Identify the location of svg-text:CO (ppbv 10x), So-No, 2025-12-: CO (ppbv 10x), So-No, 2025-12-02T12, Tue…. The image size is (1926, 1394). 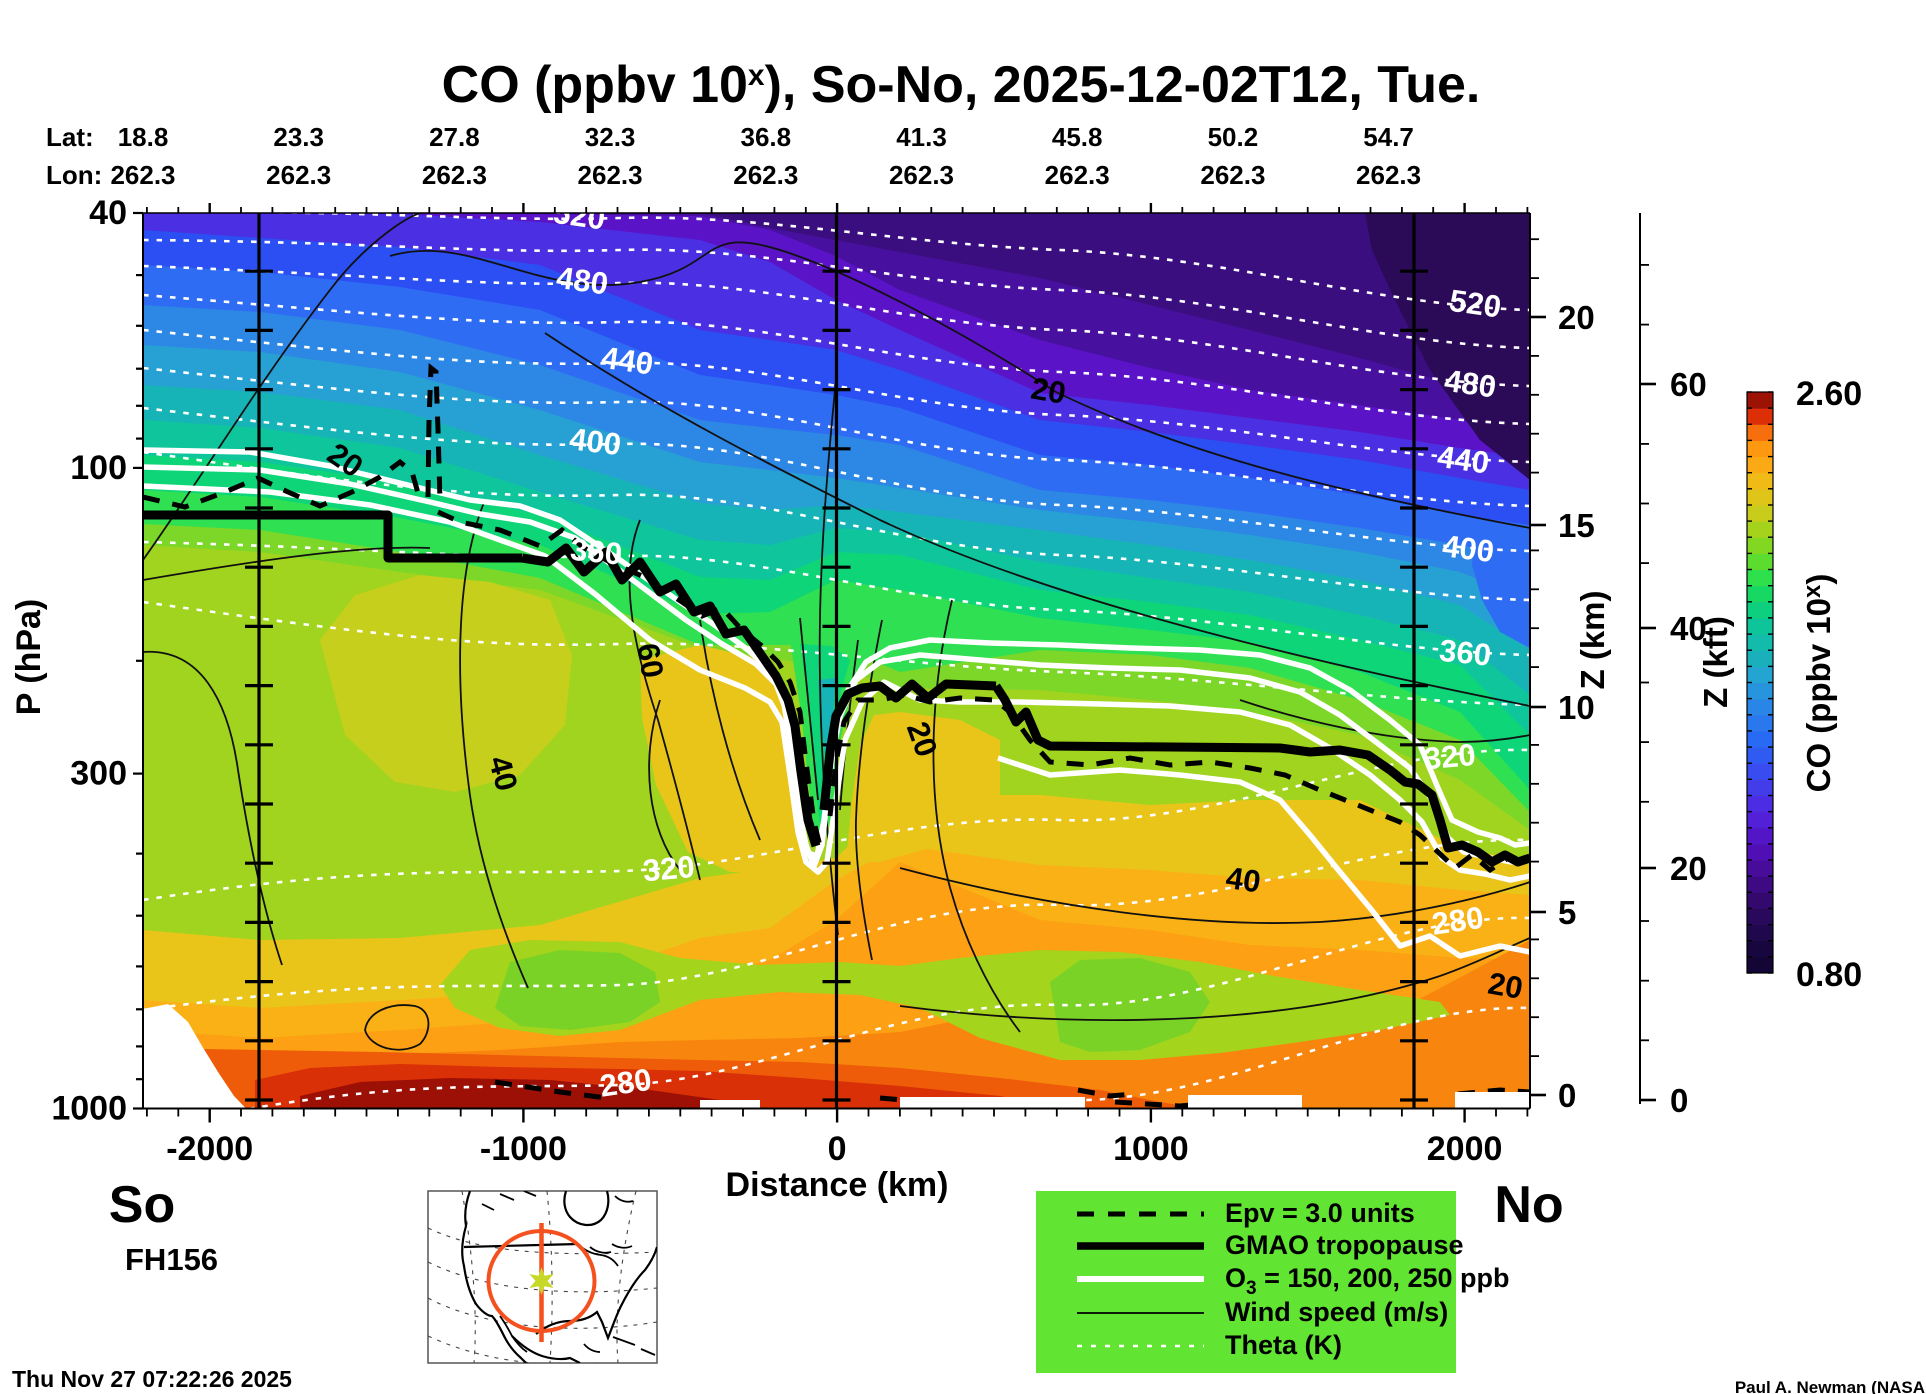
(961, 85).